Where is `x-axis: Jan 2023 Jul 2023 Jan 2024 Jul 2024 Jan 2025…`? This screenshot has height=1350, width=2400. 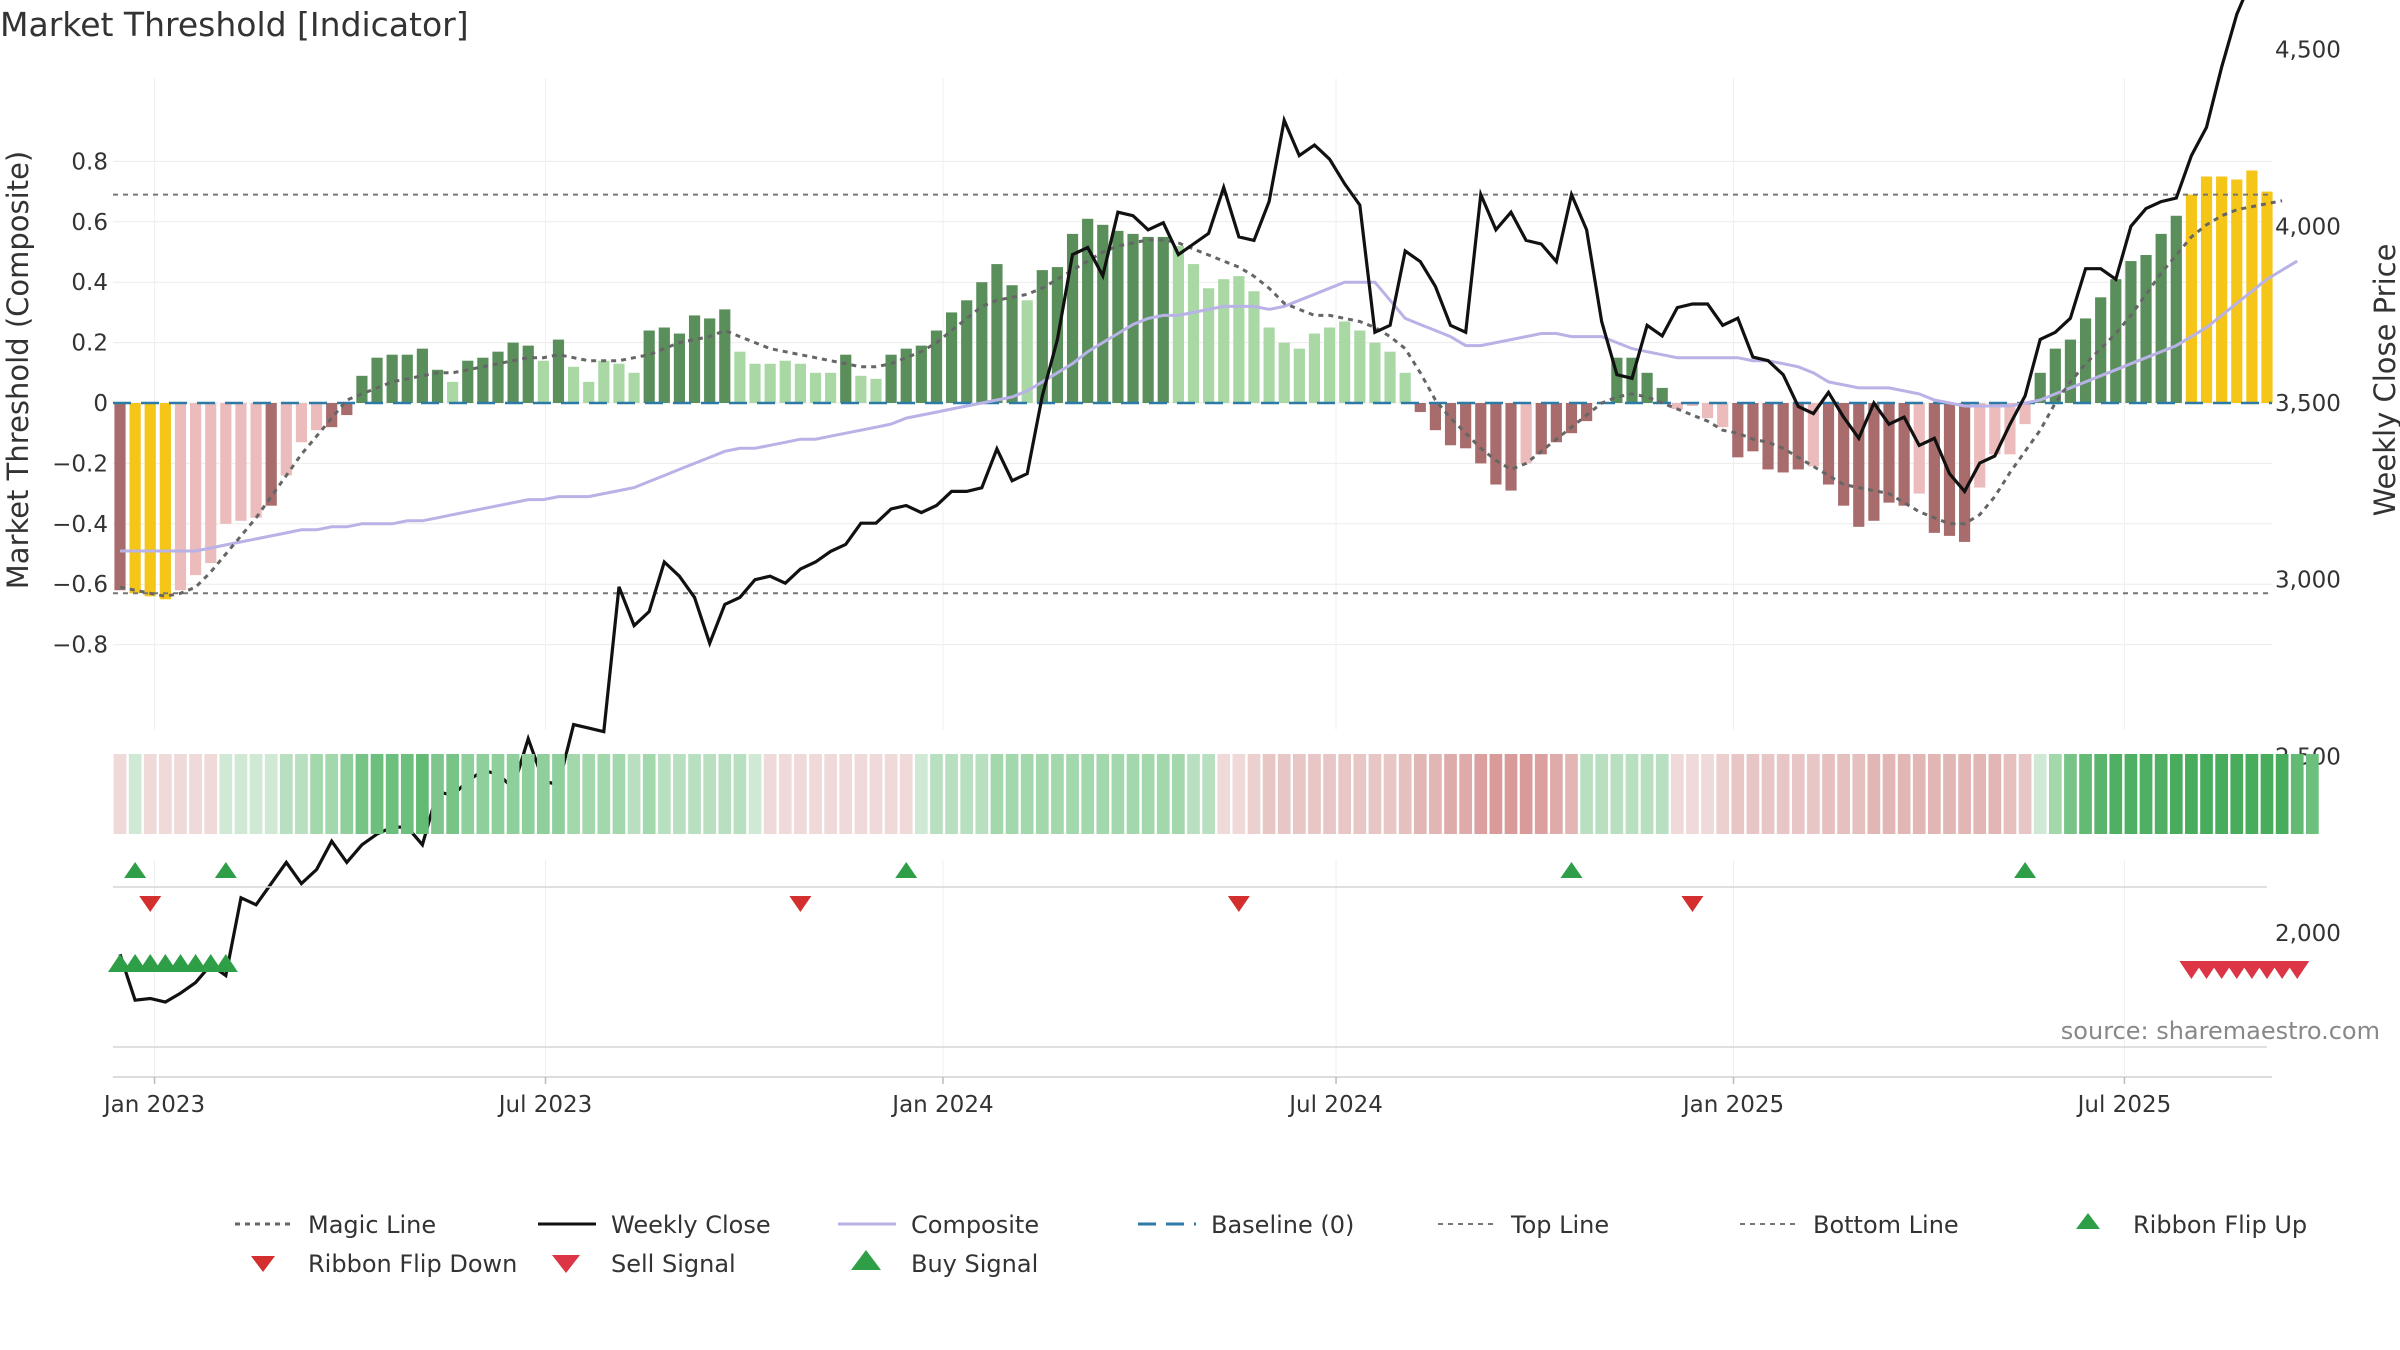 x-axis: Jan 2023 Jul 2023 Jan 2024 Jul 2024 Jan 2025… is located at coordinates (1187, 1097).